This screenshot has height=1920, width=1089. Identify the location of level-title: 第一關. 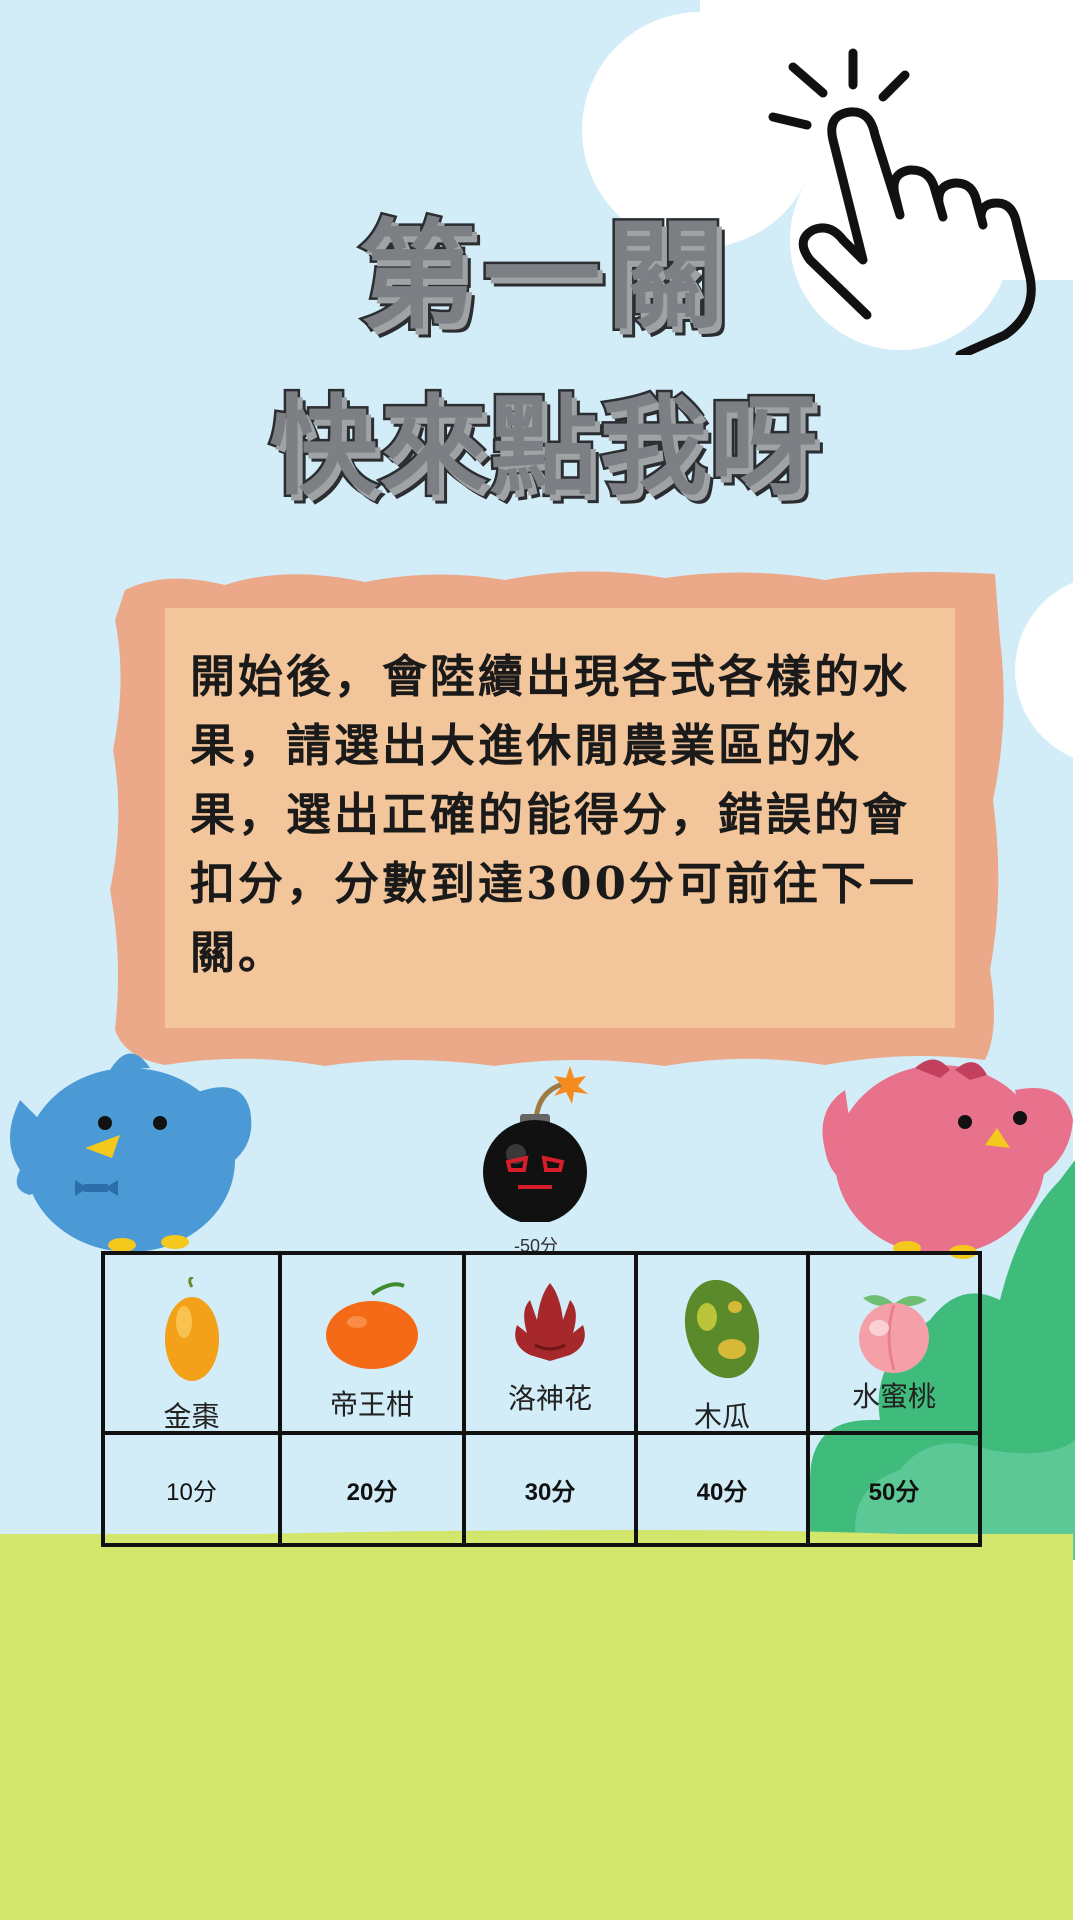
(543, 276).